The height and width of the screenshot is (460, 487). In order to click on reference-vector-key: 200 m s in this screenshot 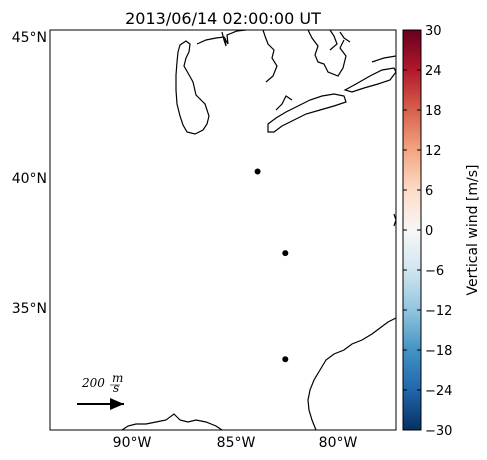, I will do `click(100, 390)`.